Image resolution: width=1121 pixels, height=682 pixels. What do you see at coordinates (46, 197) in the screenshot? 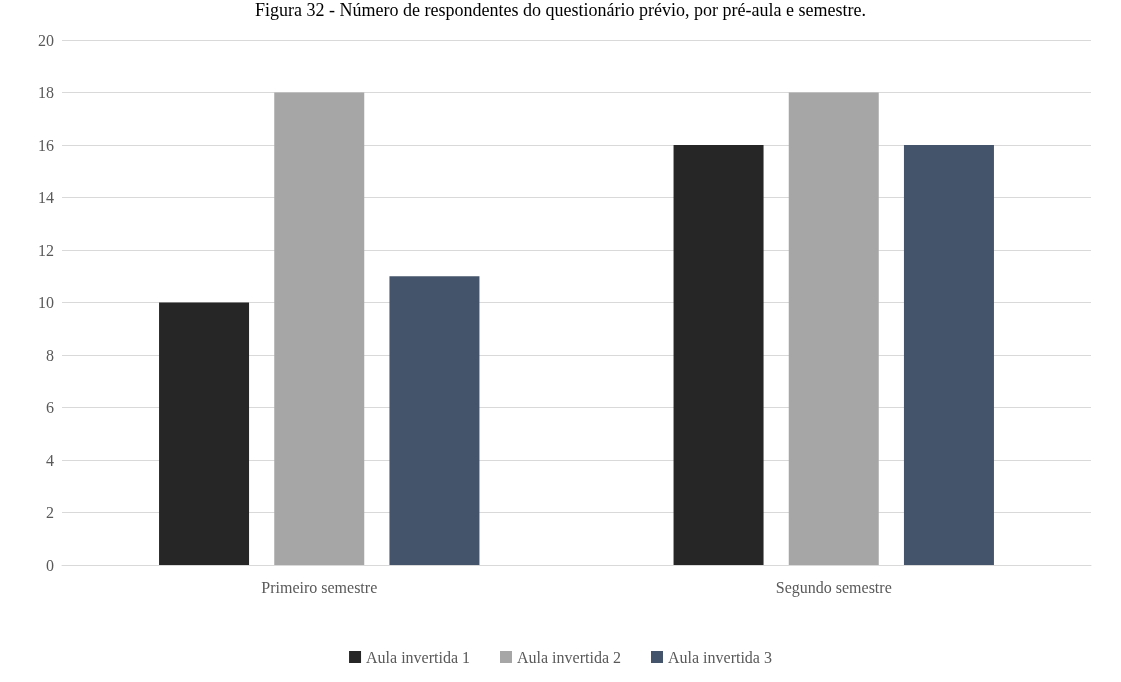
I see `y-tick-label: 14` at bounding box center [46, 197].